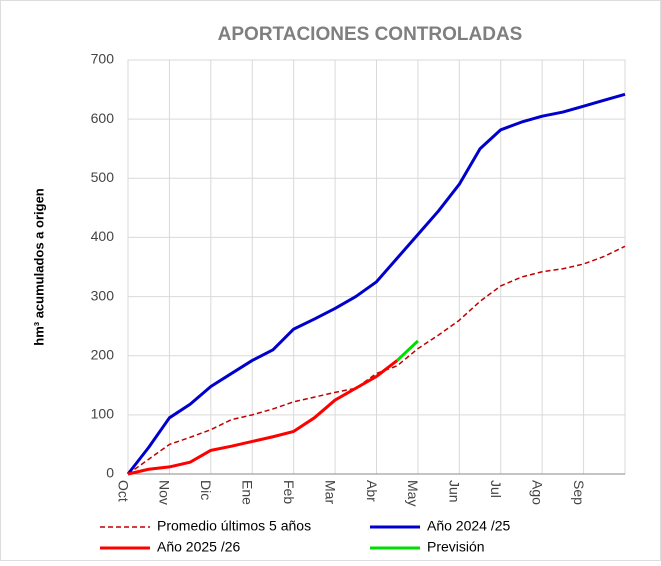 The height and width of the screenshot is (566, 661). I want to click on x-tick-label: Mar, so click(330, 492).